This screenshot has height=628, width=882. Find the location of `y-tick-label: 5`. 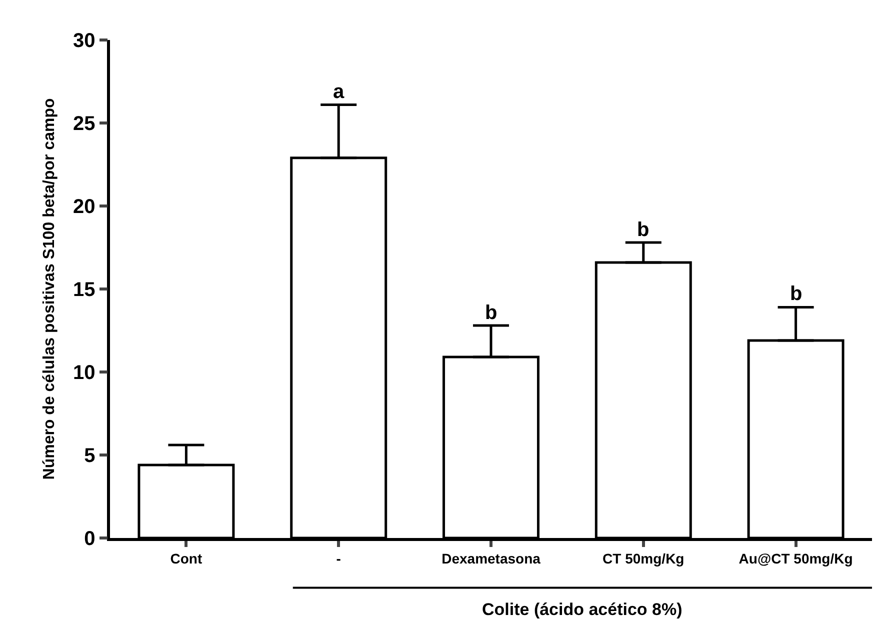

y-tick-label: 5 is located at coordinates (90, 456).